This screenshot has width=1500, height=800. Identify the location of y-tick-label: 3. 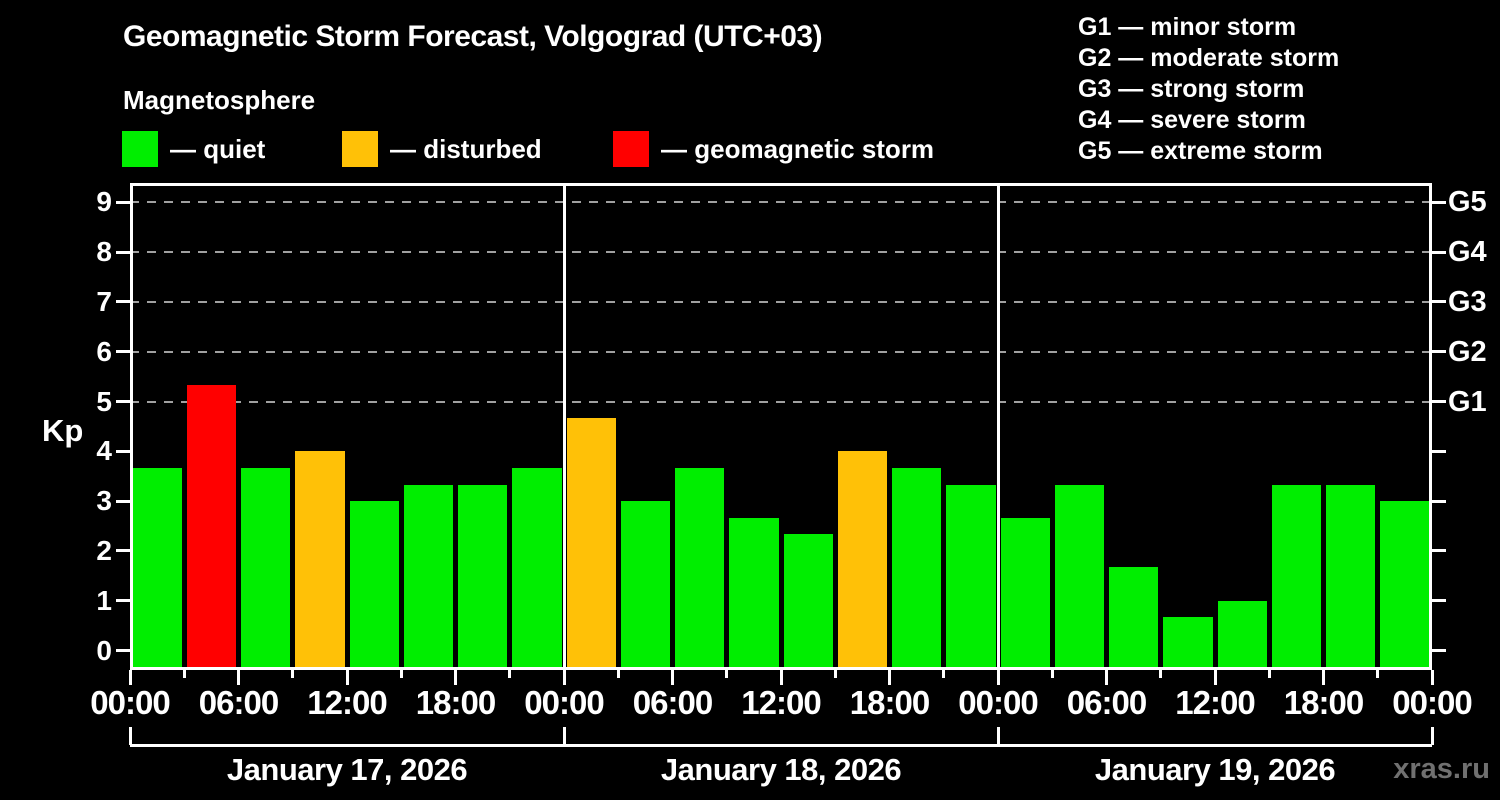
(104, 501).